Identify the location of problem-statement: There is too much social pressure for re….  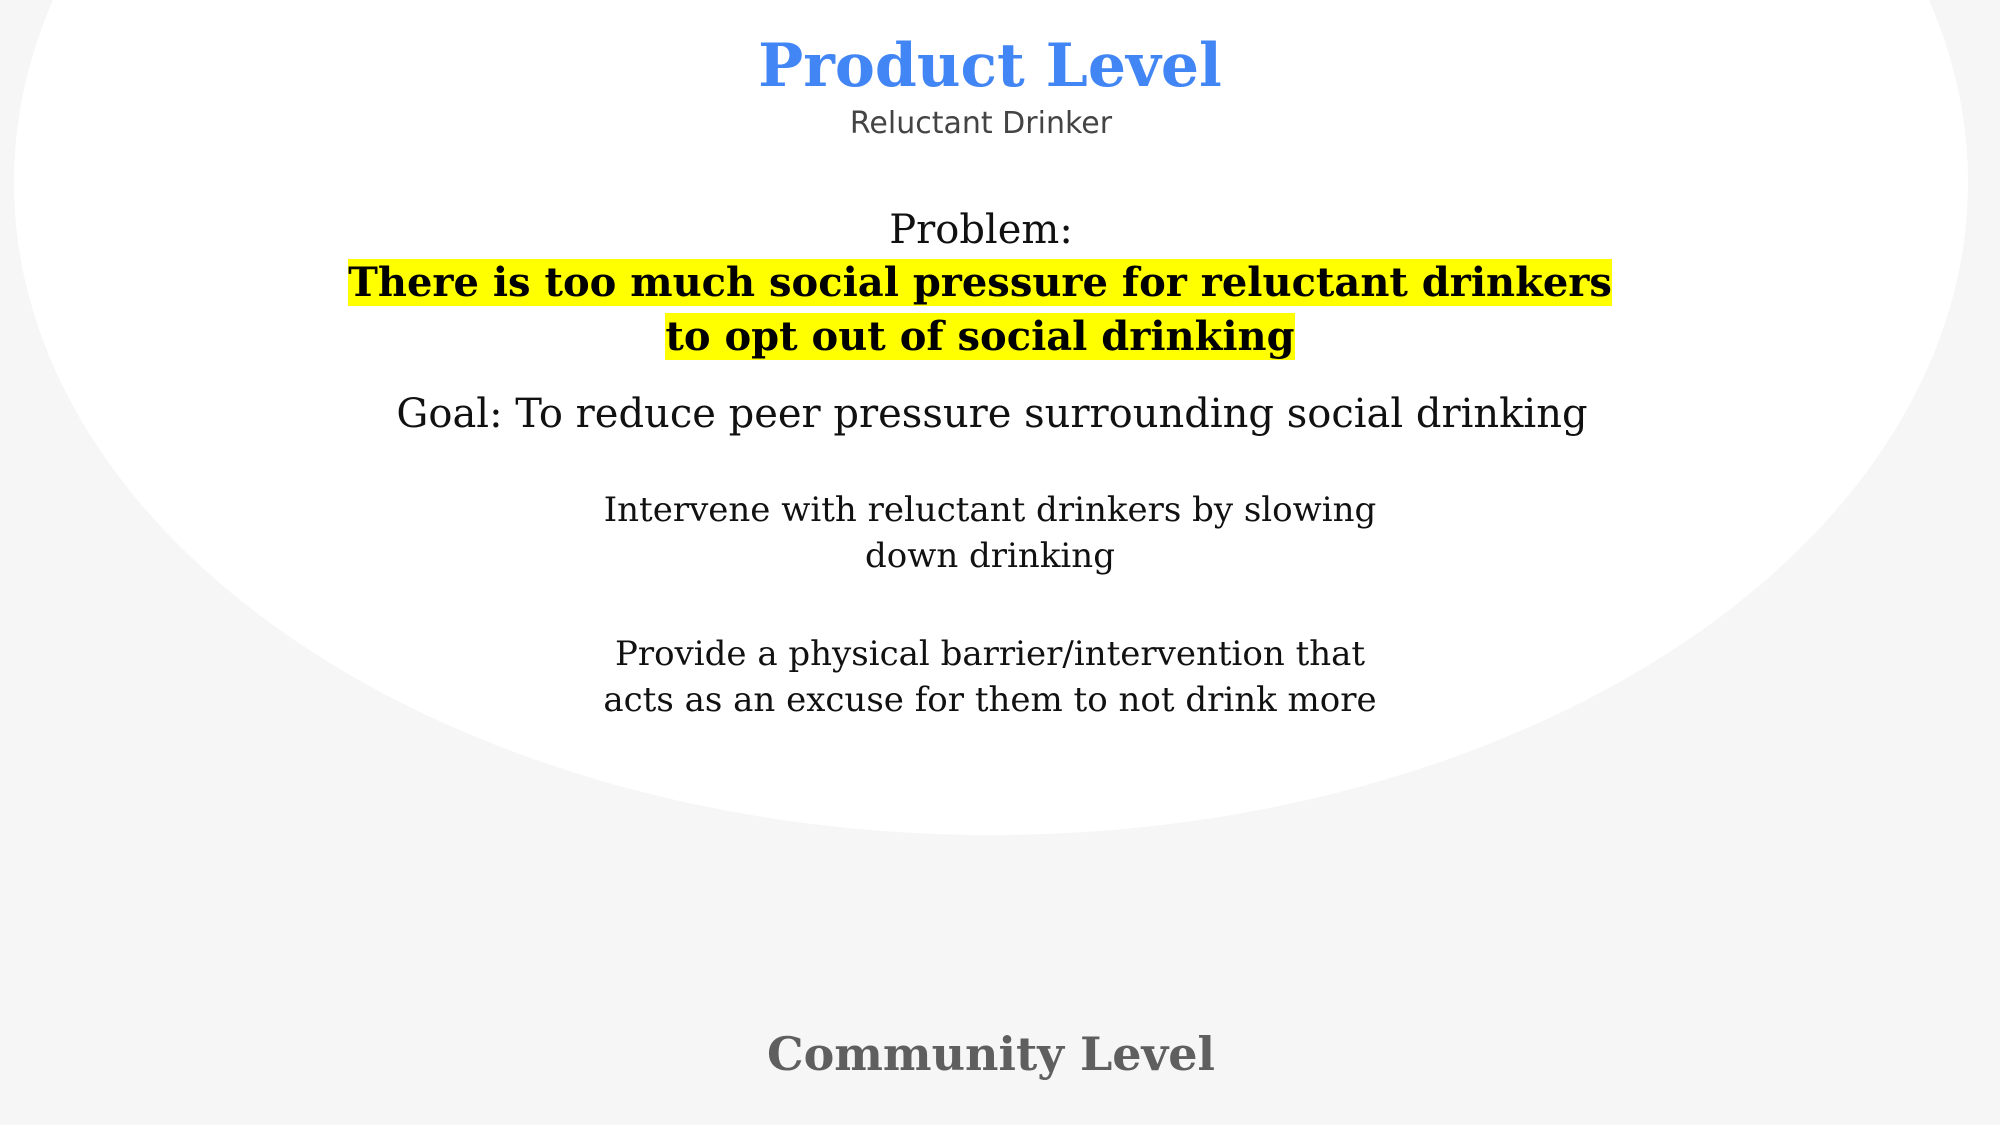
(980, 310).